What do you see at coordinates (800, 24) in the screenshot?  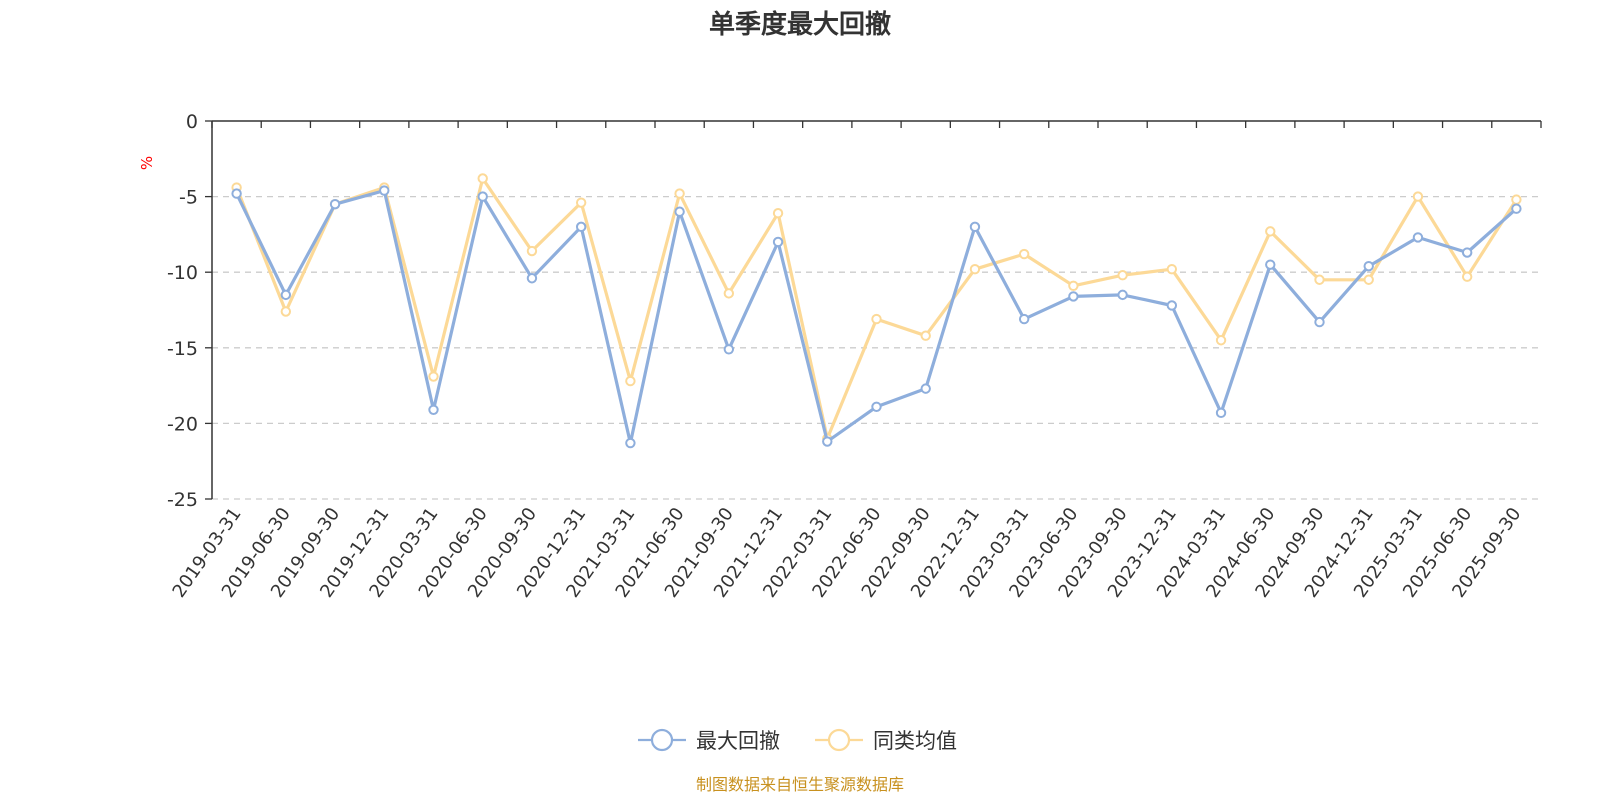 I see `chart-title: 单季度最大回撤` at bounding box center [800, 24].